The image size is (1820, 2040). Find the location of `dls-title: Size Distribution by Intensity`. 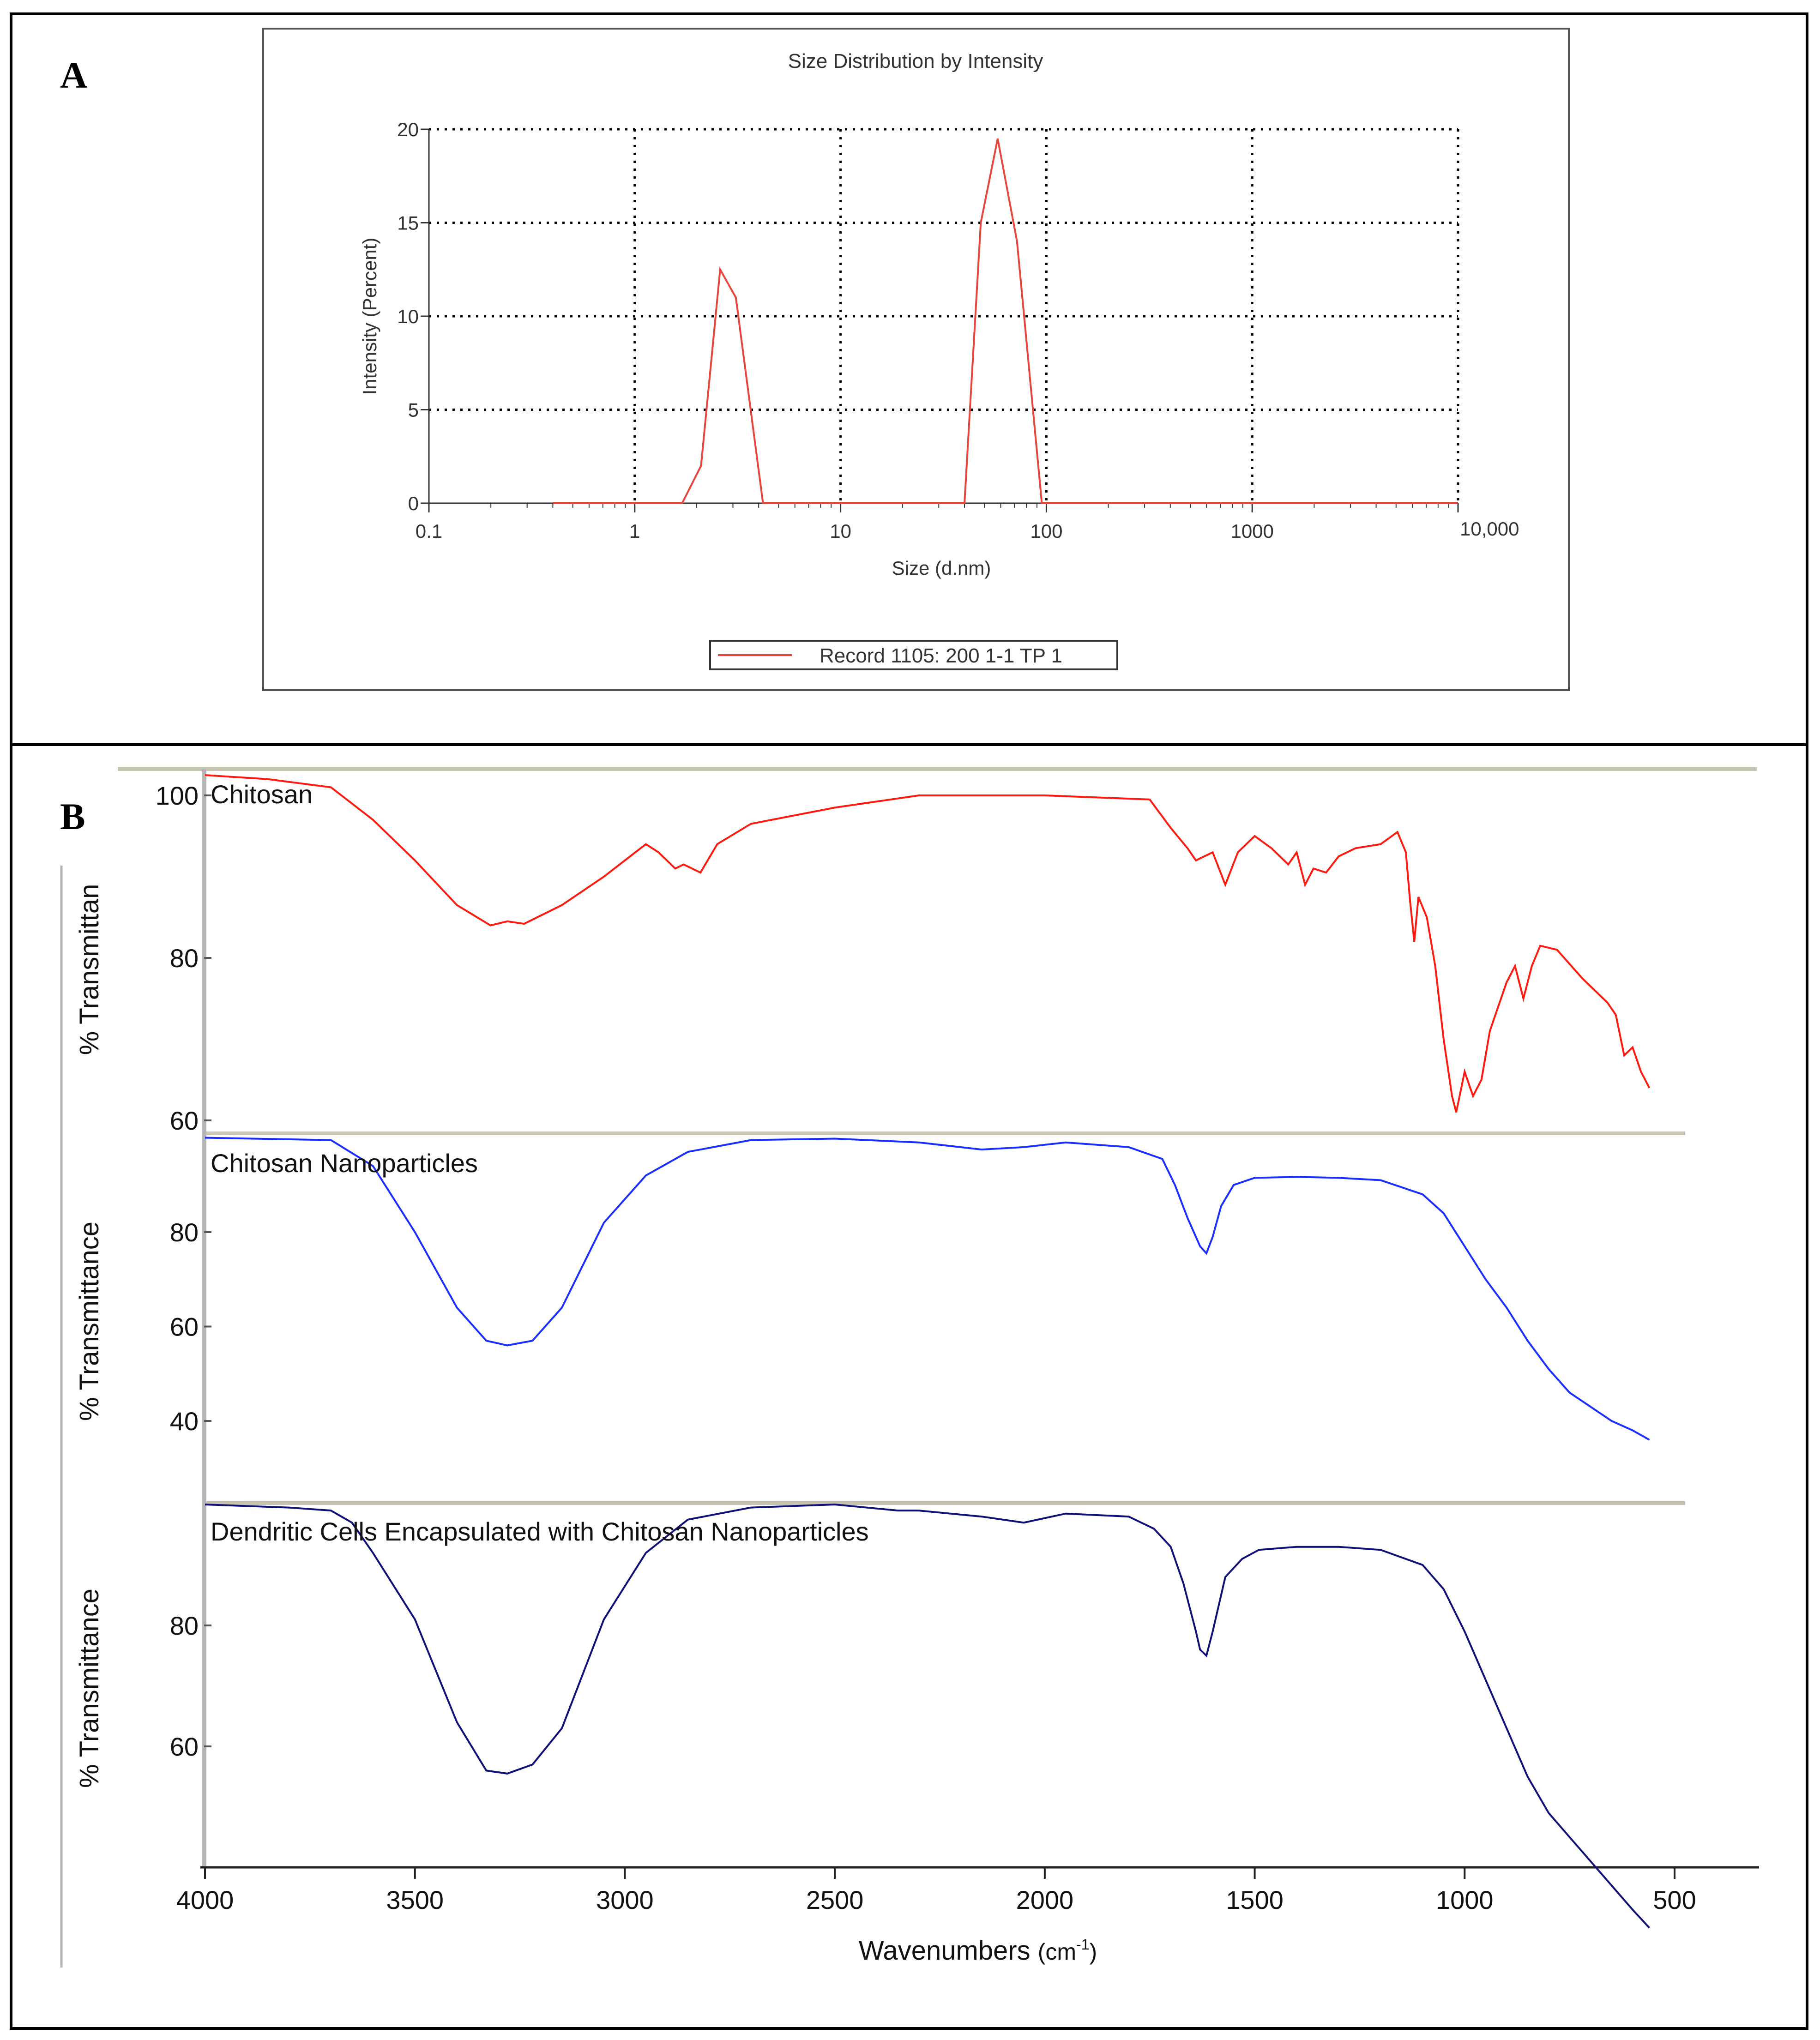

dls-title: Size Distribution by Intensity is located at coordinates (915, 61).